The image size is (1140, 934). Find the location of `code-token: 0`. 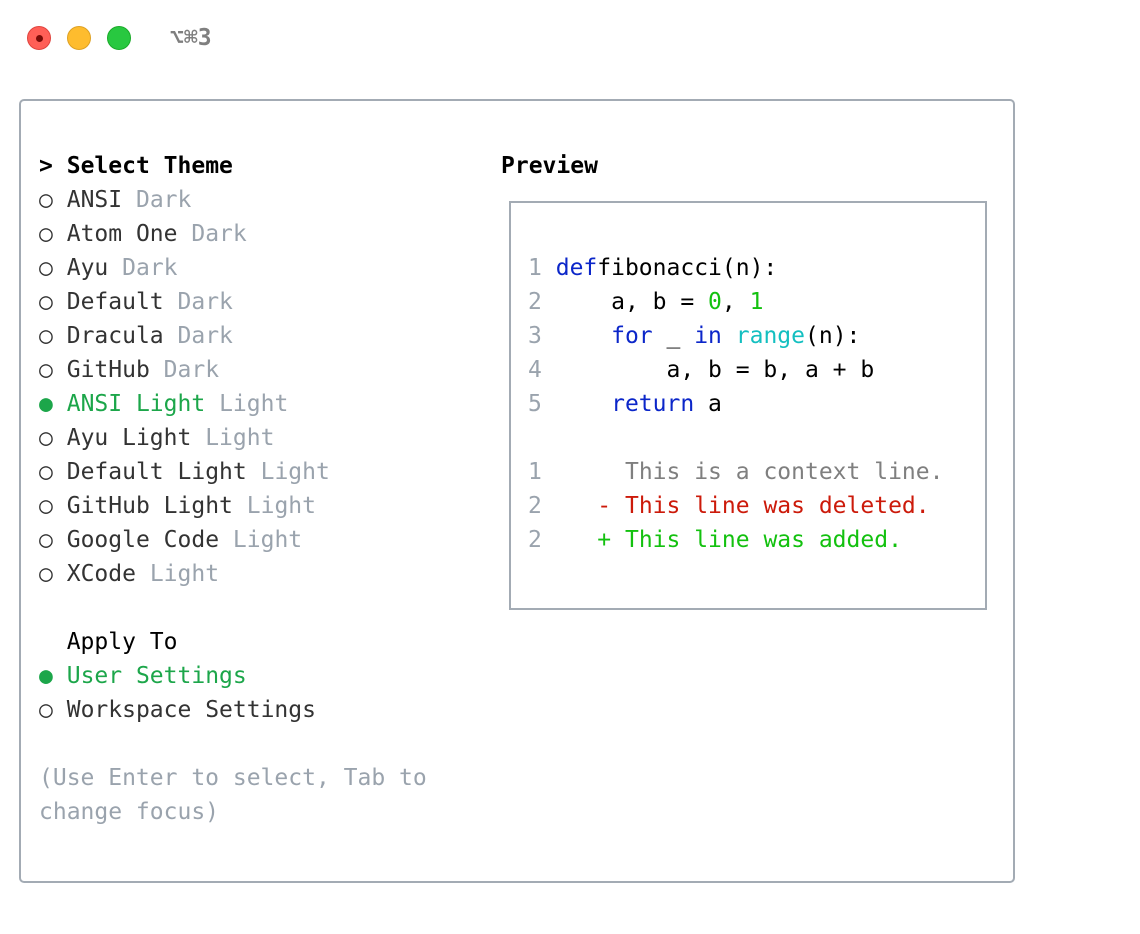

code-token: 0 is located at coordinates (715, 302).